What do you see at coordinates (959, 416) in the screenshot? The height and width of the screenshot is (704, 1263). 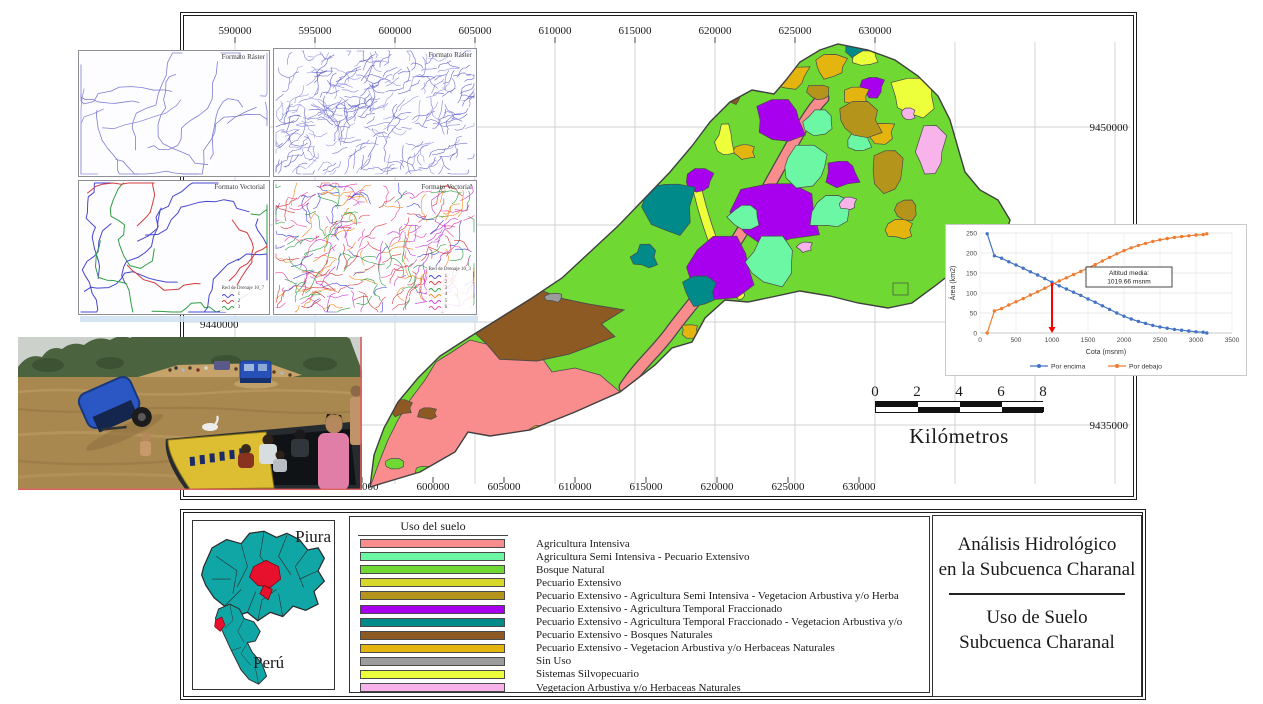 I see `scale-bar: 0 2 4 6 8 Kilómetros` at bounding box center [959, 416].